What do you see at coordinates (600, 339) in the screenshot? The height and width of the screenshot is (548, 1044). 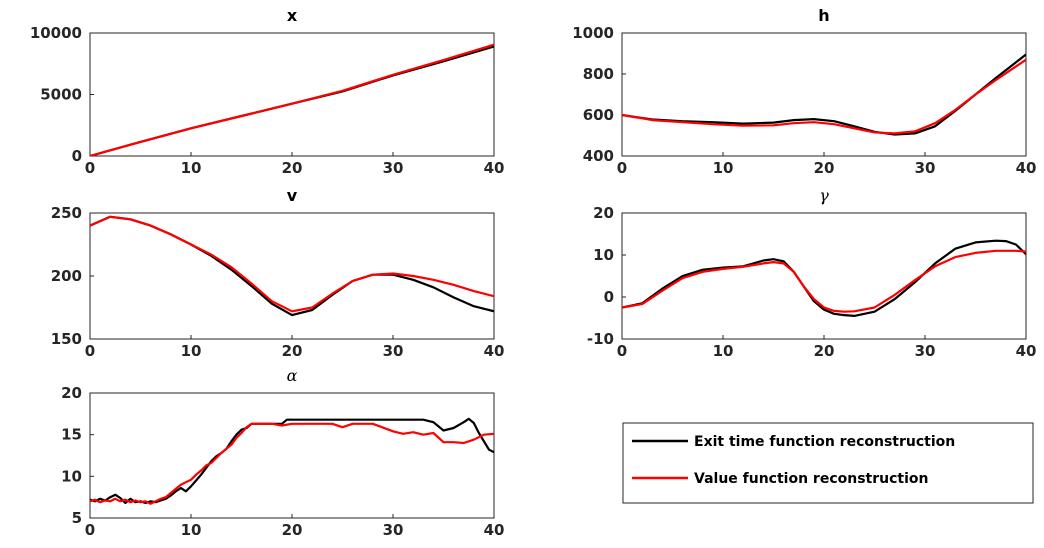 I see `y-tick-label: -10` at bounding box center [600, 339].